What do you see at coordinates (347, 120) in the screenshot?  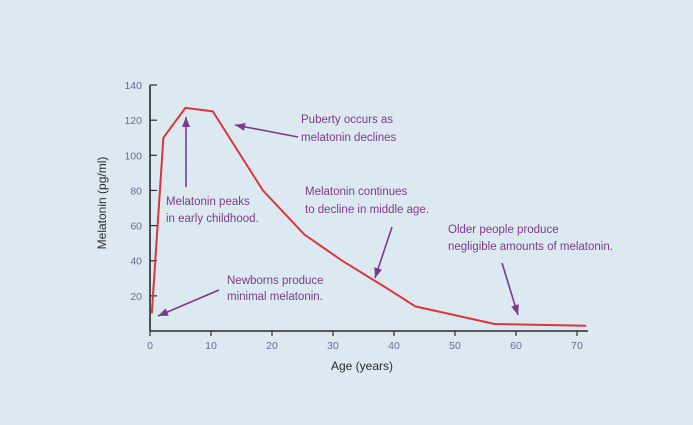 I see `annotation-text-line: Puberty occurs as` at bounding box center [347, 120].